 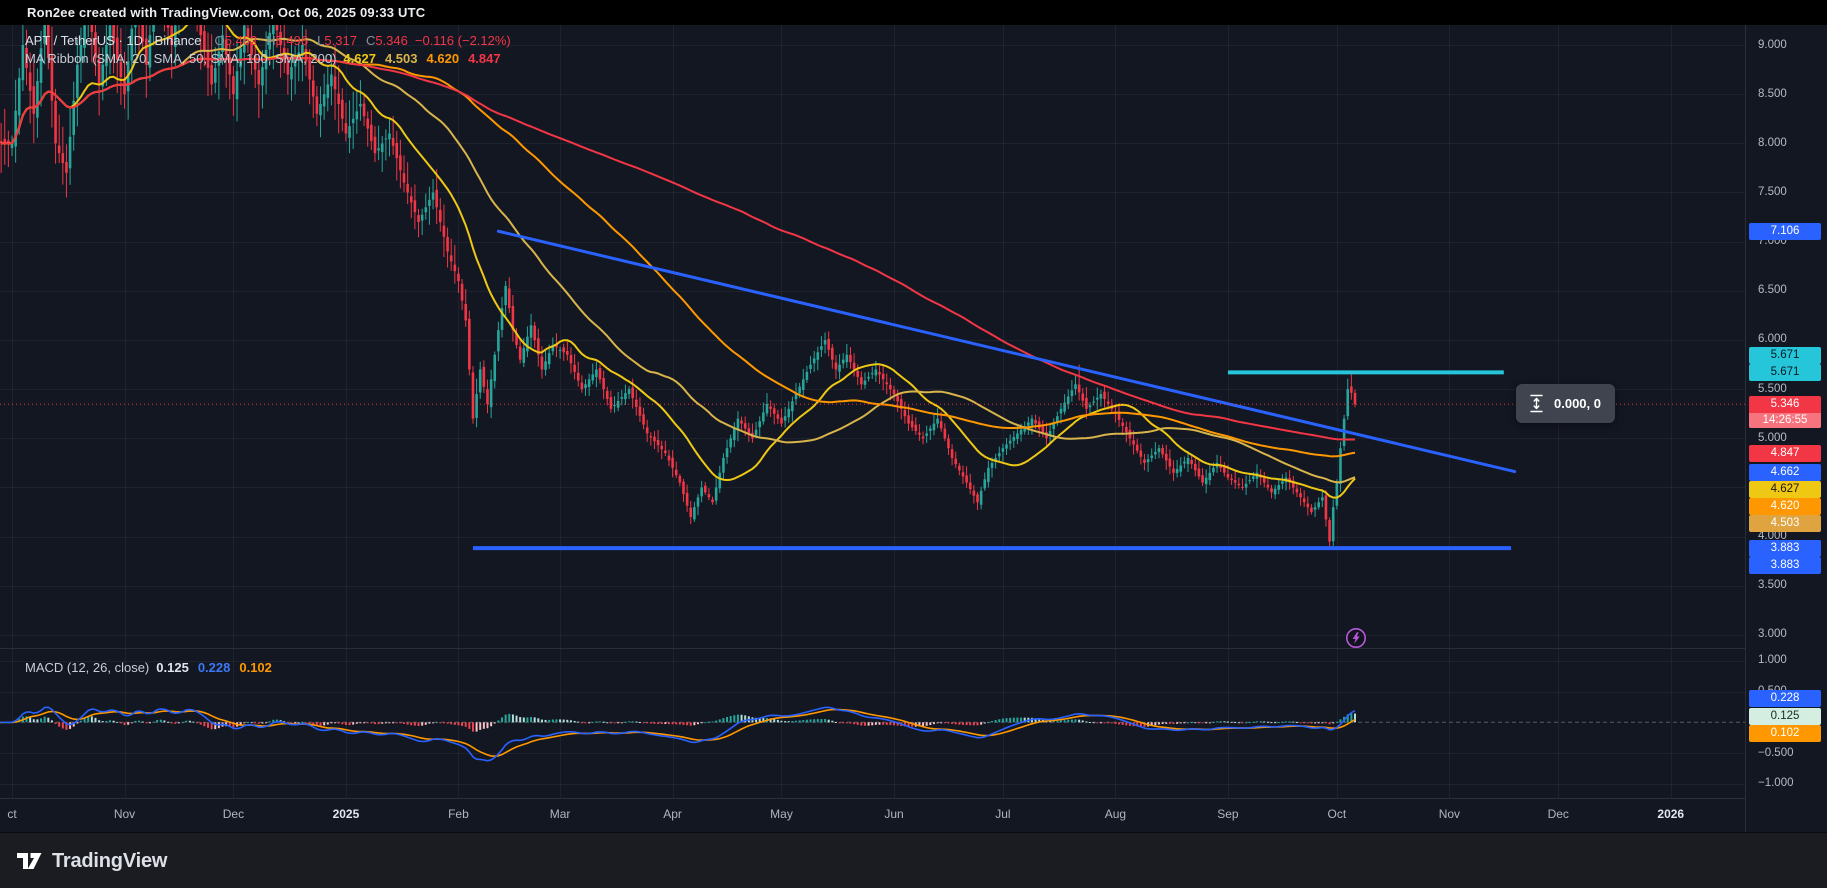 What do you see at coordinates (913, 860) in the screenshot?
I see `footer-bar: TradingView` at bounding box center [913, 860].